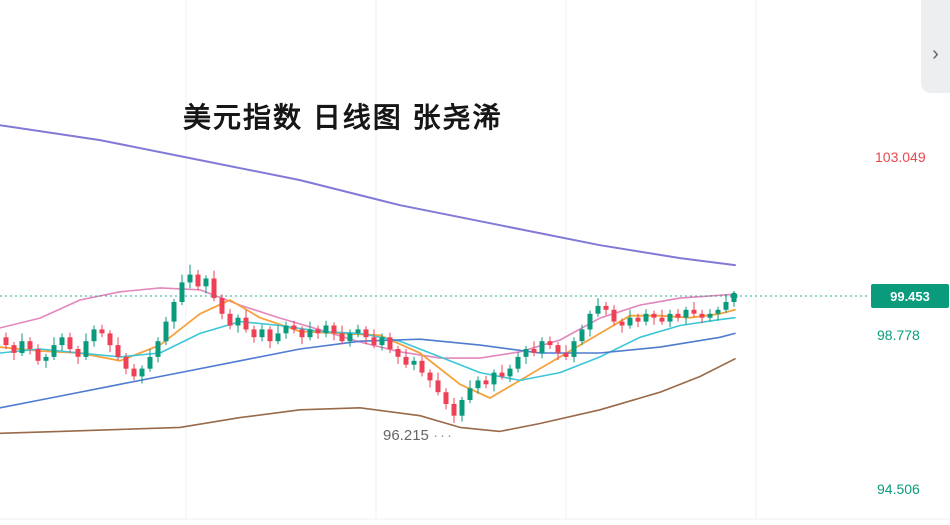 The width and height of the screenshot is (950, 525). I want to click on price-label-high: 103.049, so click(900, 157).